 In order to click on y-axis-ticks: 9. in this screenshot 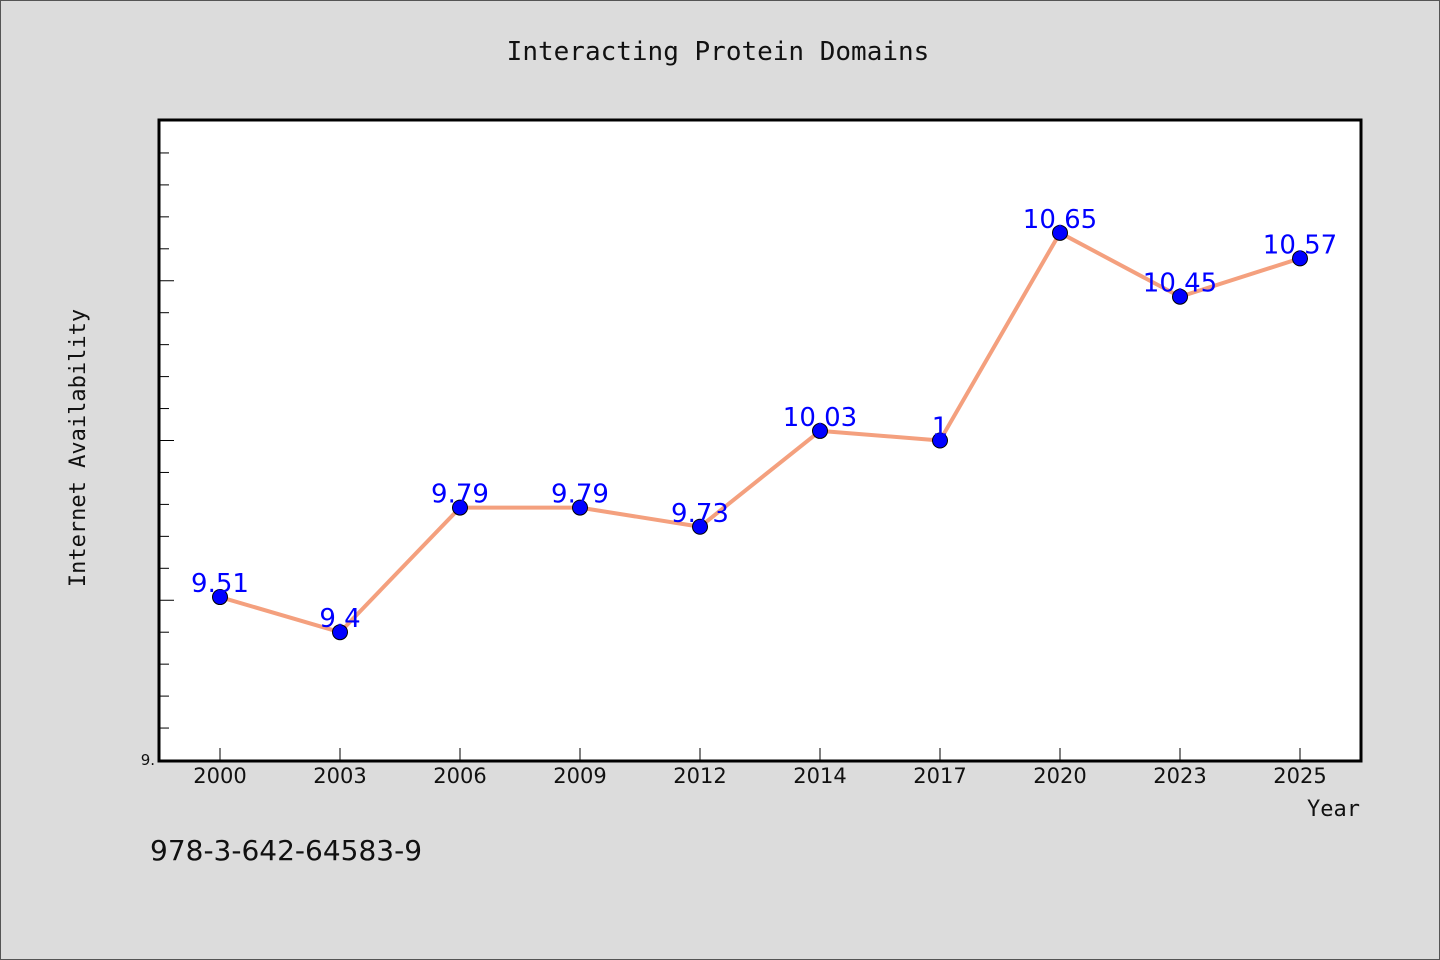, I will do `click(157, 460)`.